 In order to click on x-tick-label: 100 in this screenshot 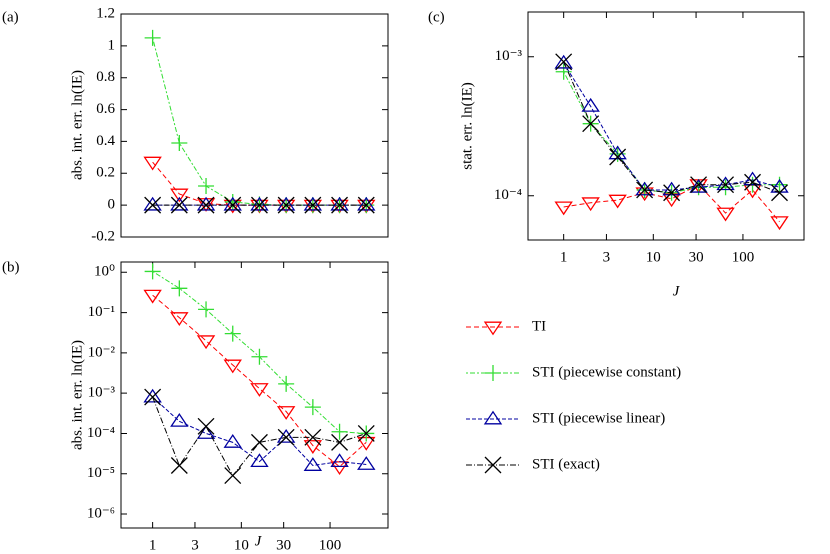, I will do `click(743, 257)`.